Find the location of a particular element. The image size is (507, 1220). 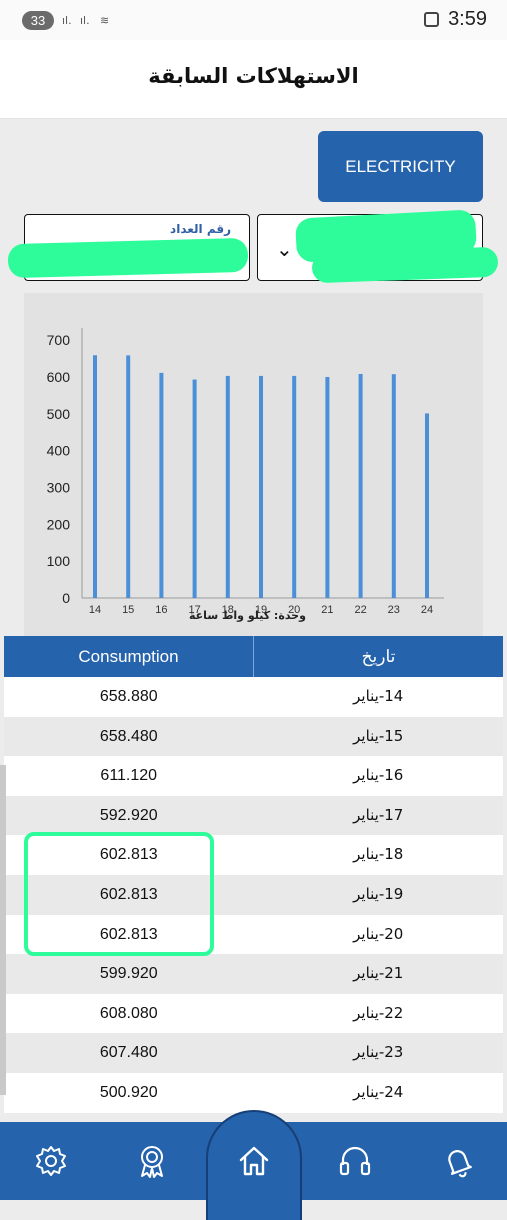

page-header: الاستهلاكات السابقة is located at coordinates (253, 79).